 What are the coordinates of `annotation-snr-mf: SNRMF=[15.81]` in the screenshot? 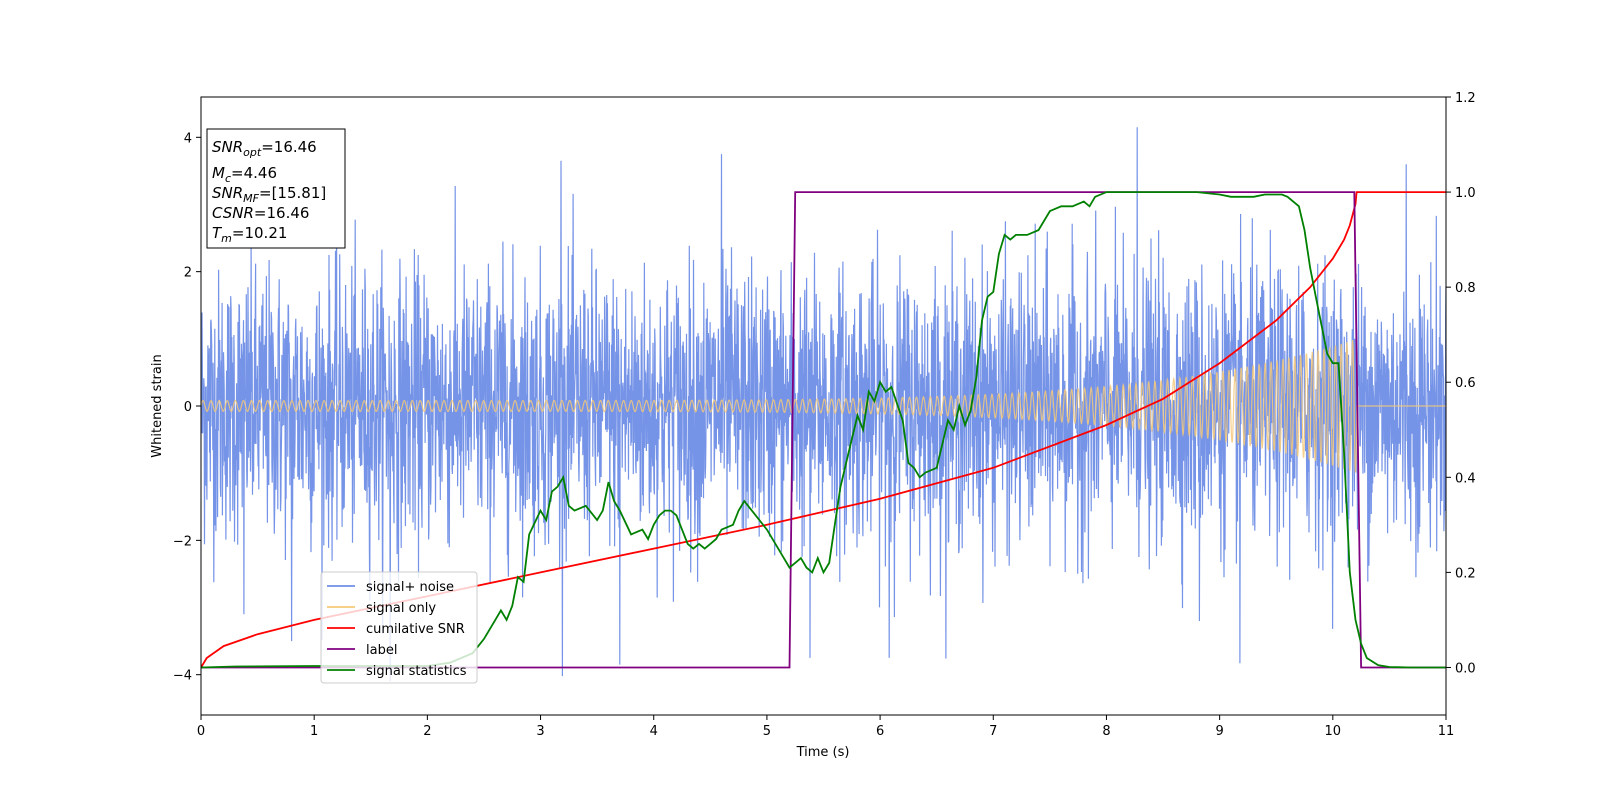 It's located at (269, 194).